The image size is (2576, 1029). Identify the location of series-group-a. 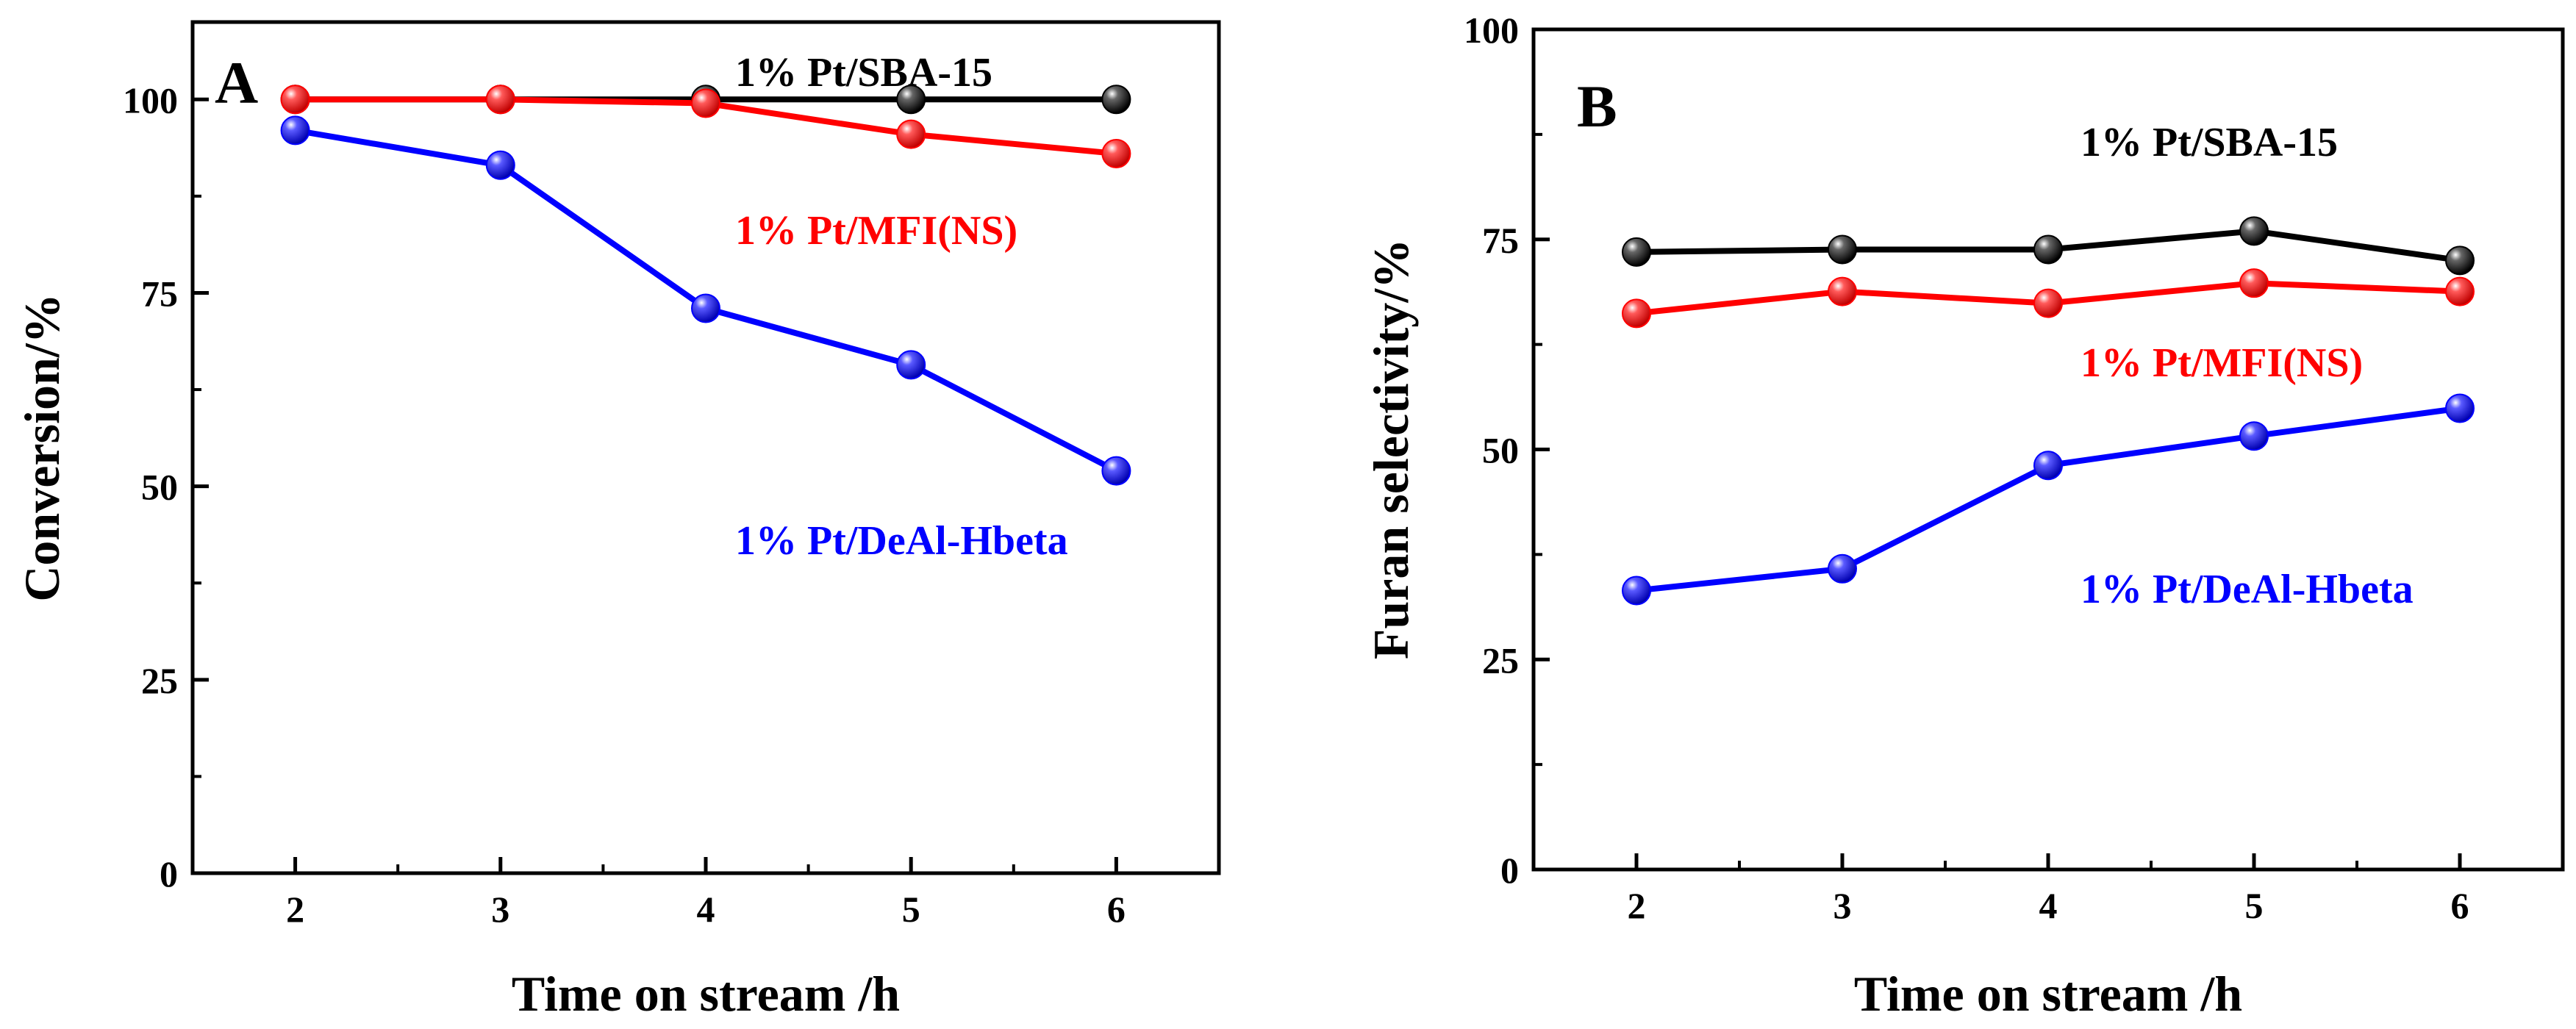
(705, 285).